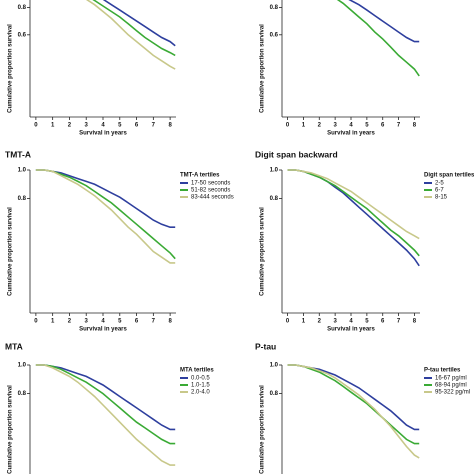  I want to click on legend-label: 95-322 pg/ml, so click(452, 393).